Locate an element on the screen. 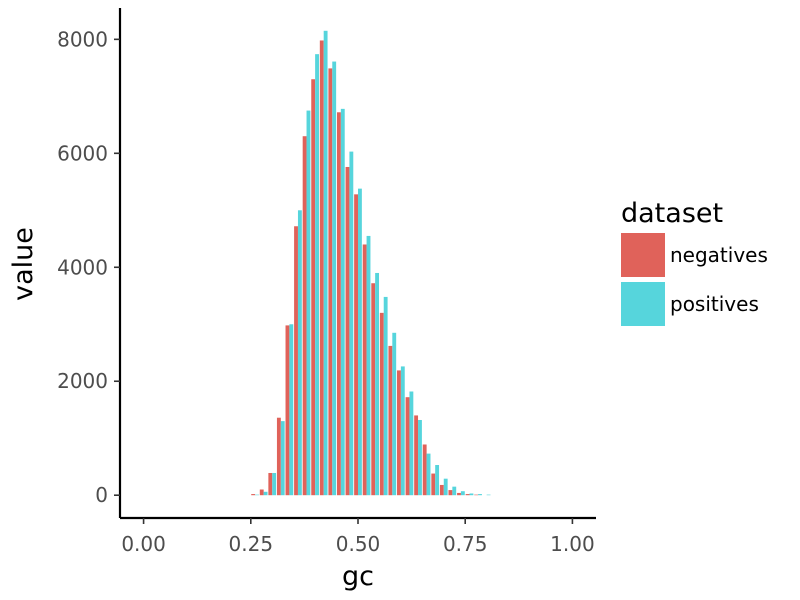 Image resolution: width=800 pixels, height=600 pixels. legend-label-negatives: negatives is located at coordinates (719, 255).